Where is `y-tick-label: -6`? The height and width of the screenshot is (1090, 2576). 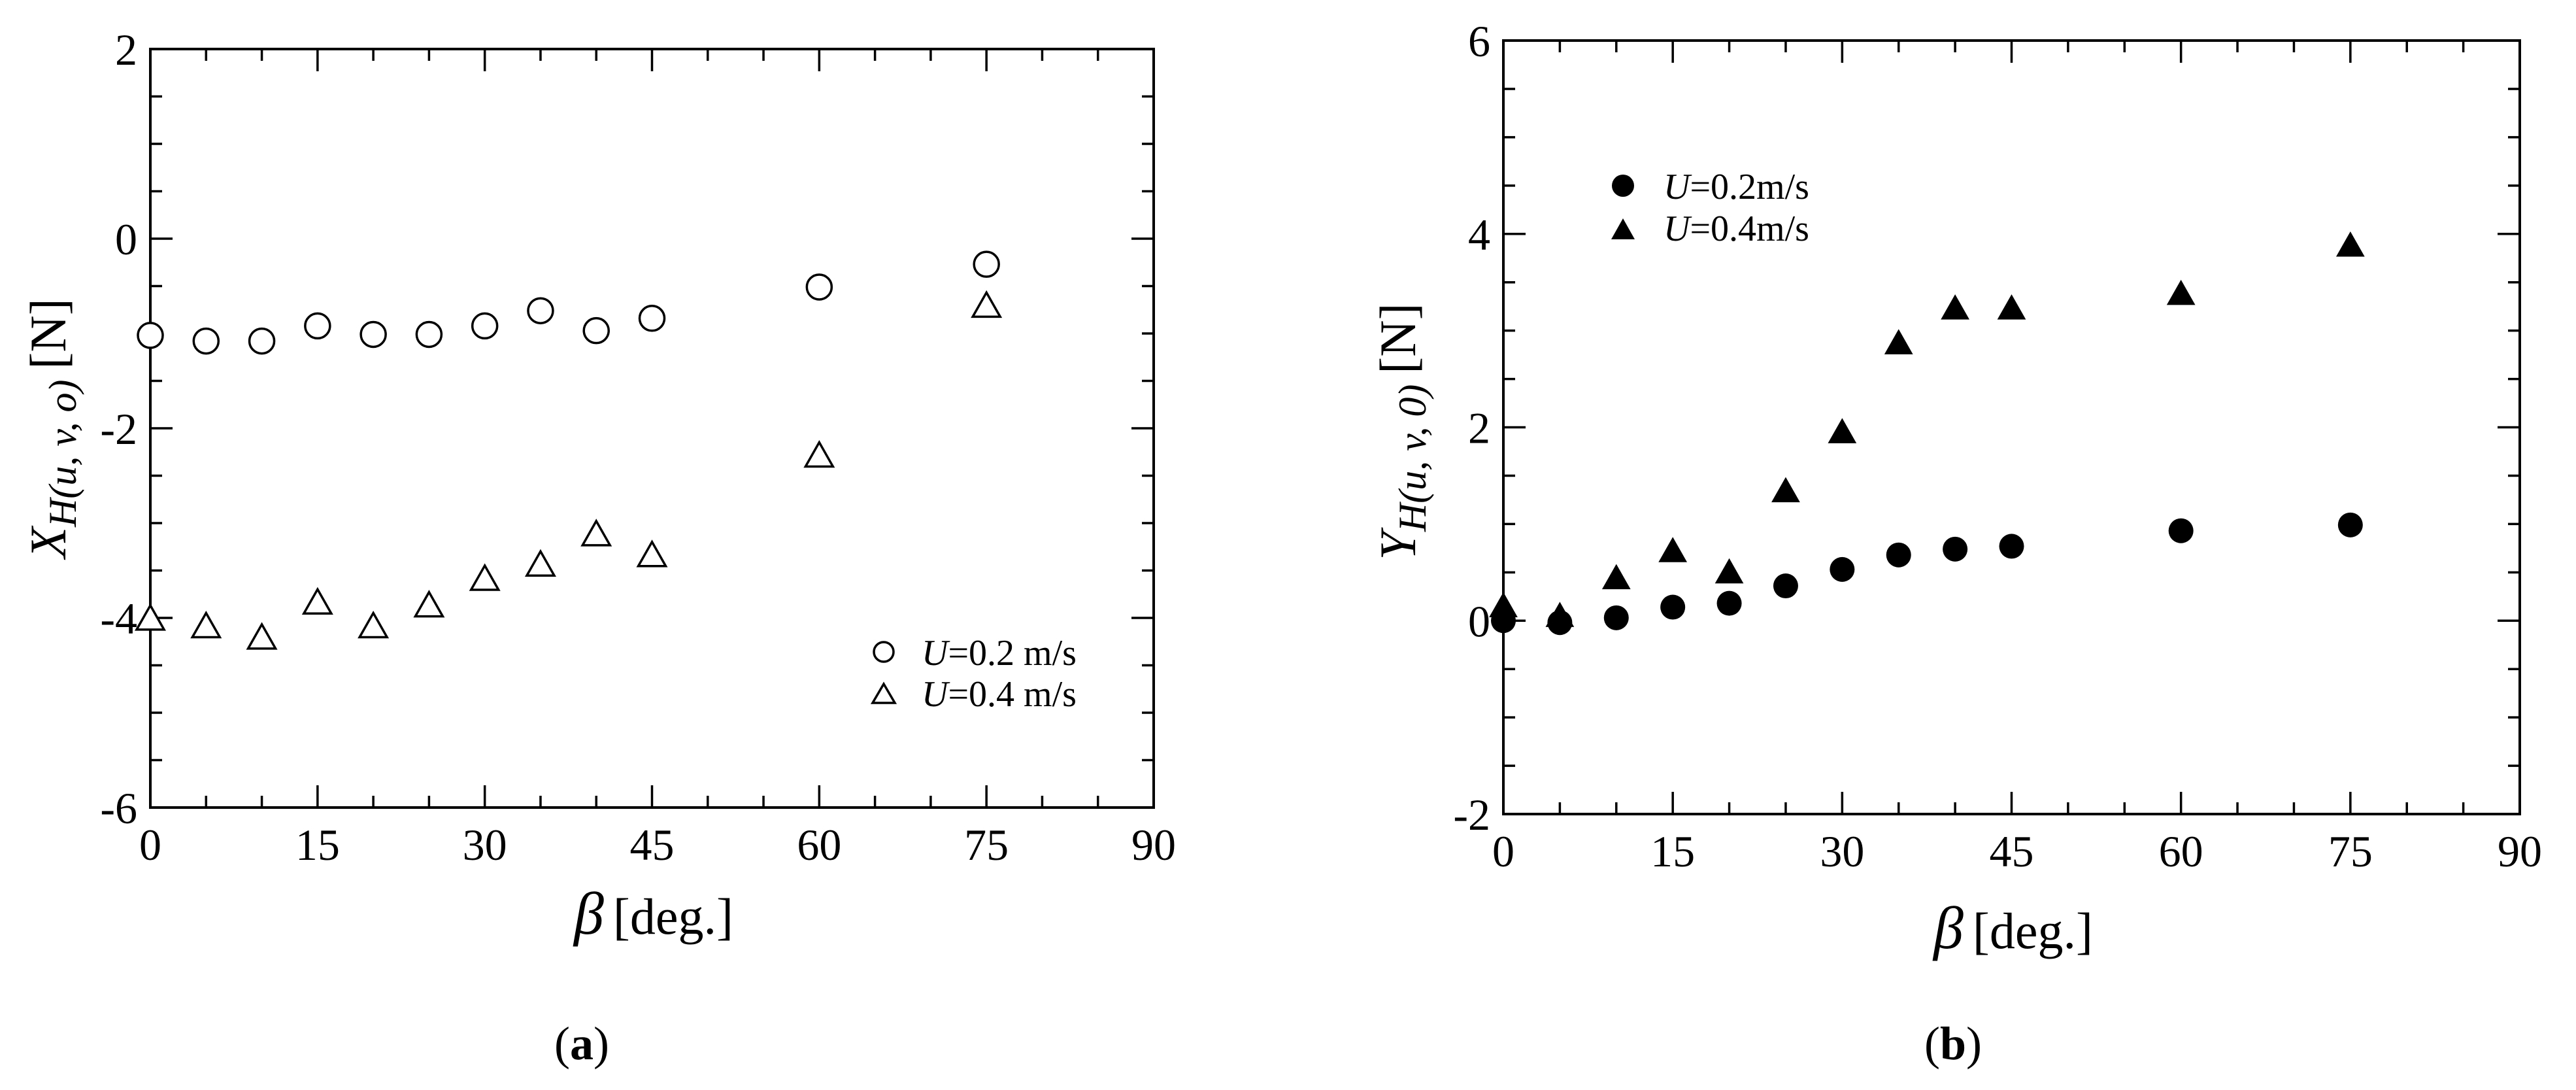
y-tick-label: -6 is located at coordinates (119, 808).